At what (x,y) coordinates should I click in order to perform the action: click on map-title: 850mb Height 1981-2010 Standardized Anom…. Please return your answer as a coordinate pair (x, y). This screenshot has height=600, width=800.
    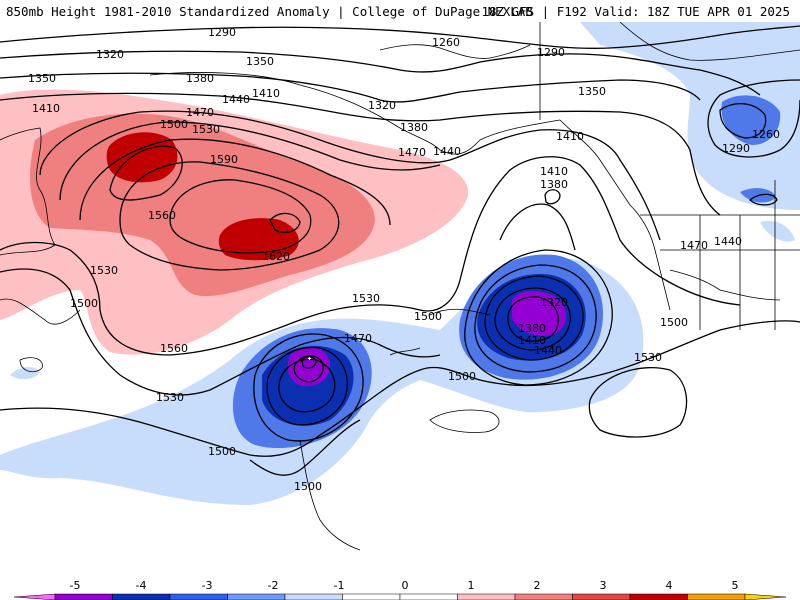
    Looking at the image, I should click on (269, 11).